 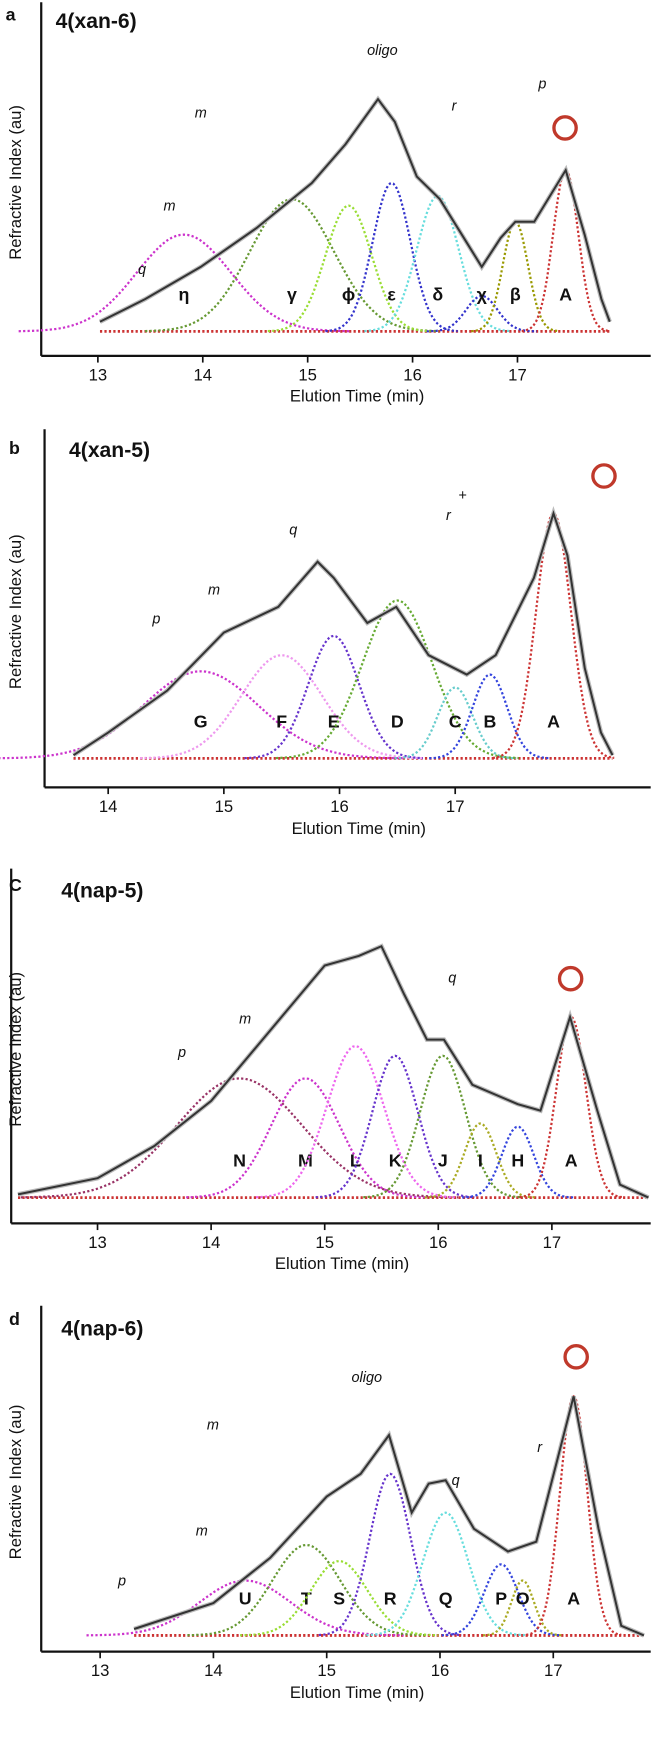 What do you see at coordinates (15, 885) in the screenshot?
I see `panel-letter: C` at bounding box center [15, 885].